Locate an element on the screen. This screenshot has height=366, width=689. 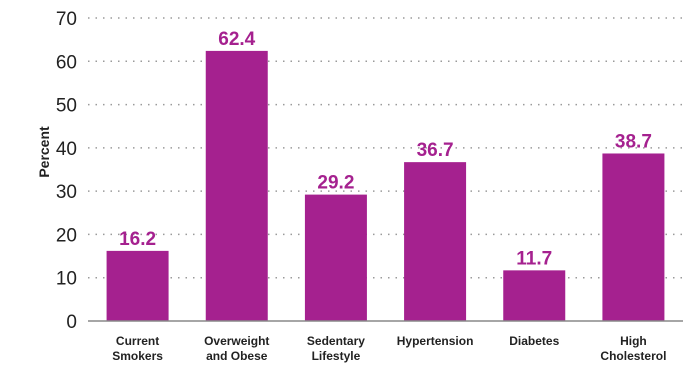
y-tick-label: 70 is located at coordinates (66, 19).